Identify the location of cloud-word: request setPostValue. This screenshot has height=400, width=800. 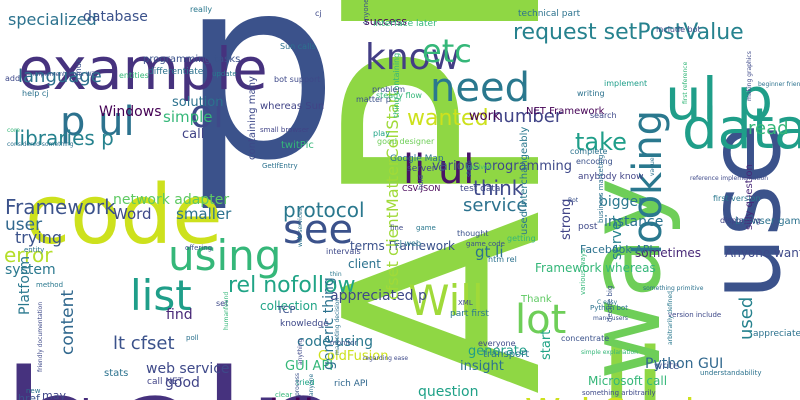
(628, 32).